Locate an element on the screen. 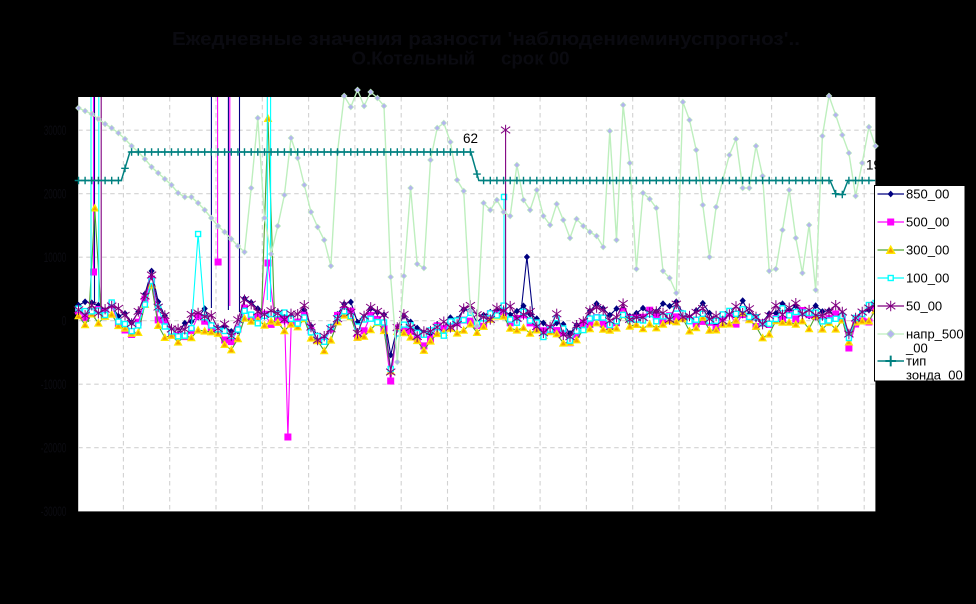 Image resolution: width=976 pixels, height=604 pixels. svg-text: -10000 is located at coordinates (54, 384).